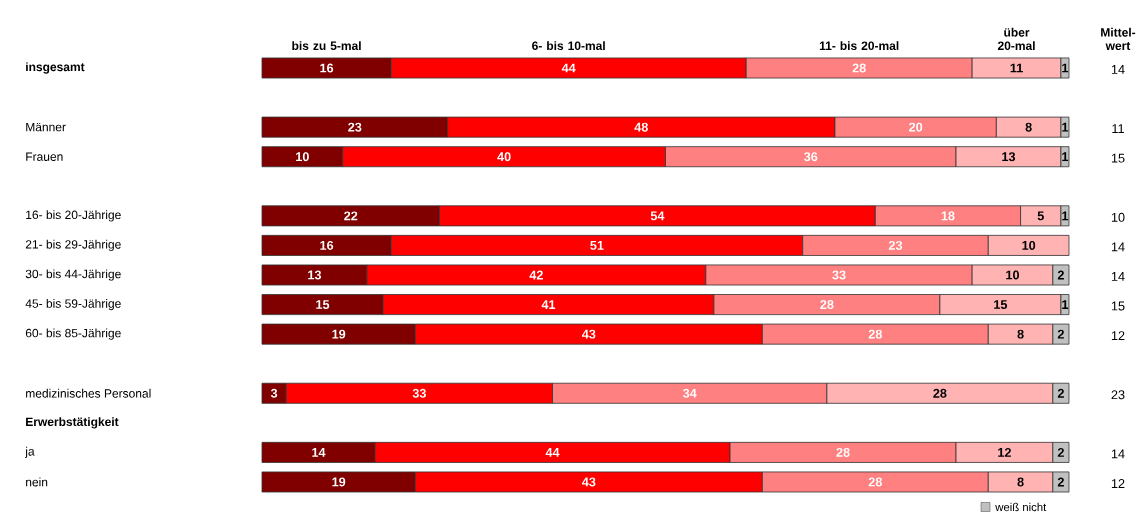 The image size is (1140, 517). I want to click on y-tick-label: nein, so click(37, 482).